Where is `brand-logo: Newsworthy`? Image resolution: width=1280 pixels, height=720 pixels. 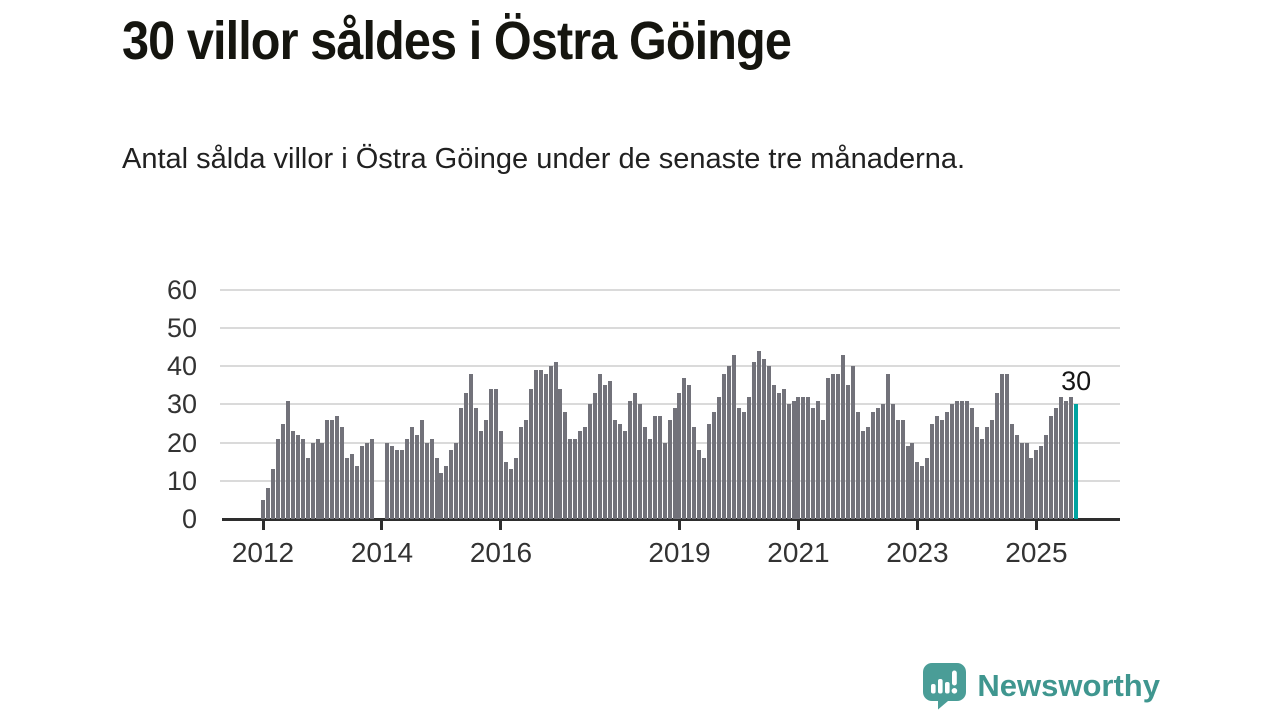 brand-logo: Newsworthy is located at coordinates (1041, 686).